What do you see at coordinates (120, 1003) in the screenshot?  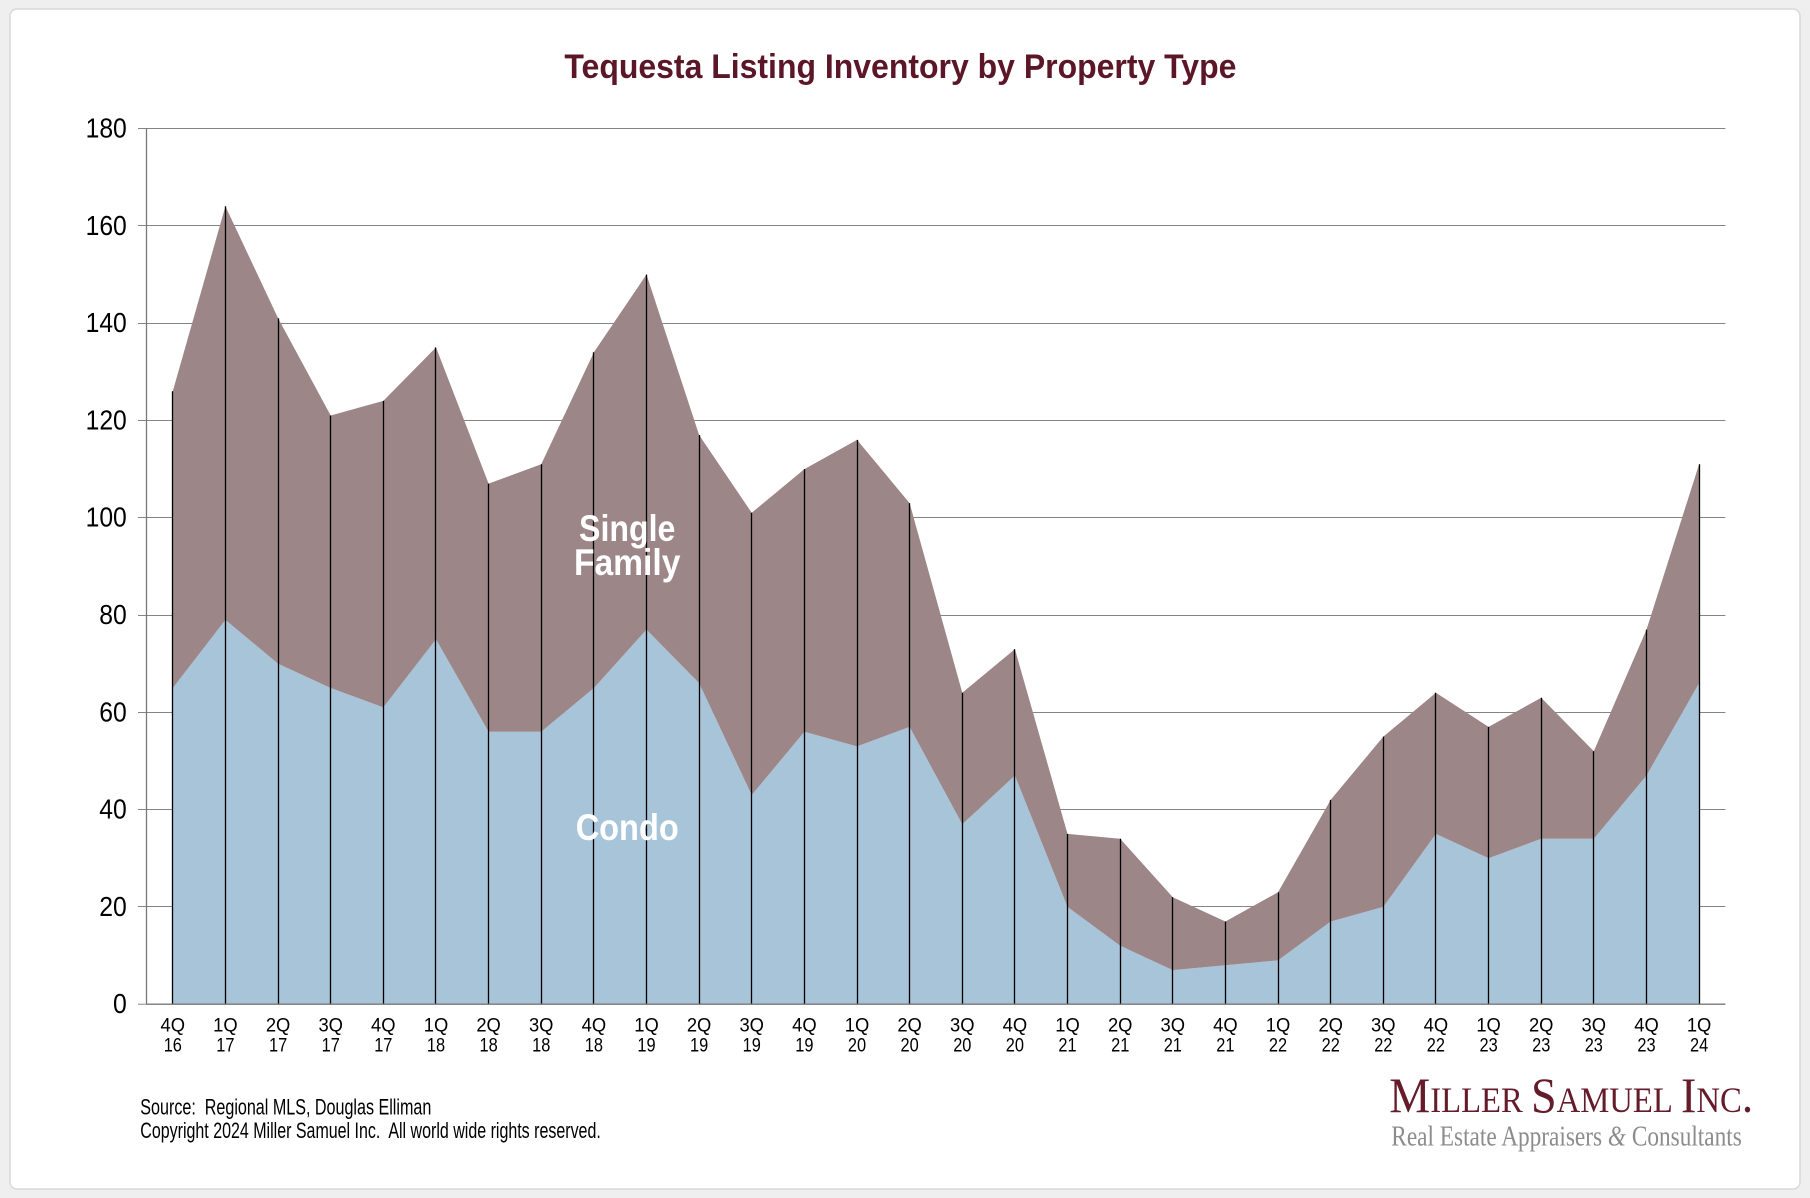 I see `svg-text: 0` at bounding box center [120, 1003].